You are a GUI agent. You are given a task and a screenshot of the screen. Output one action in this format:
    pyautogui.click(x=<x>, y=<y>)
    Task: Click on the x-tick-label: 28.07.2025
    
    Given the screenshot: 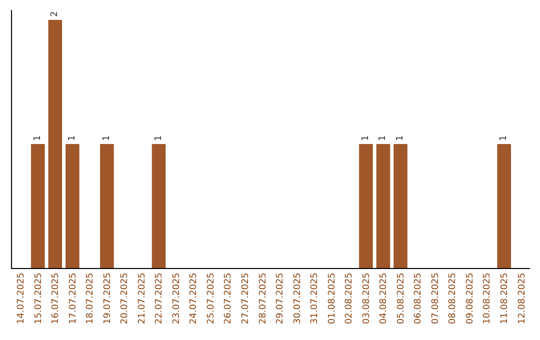 What is the action you would take?
    pyautogui.click(x=263, y=298)
    